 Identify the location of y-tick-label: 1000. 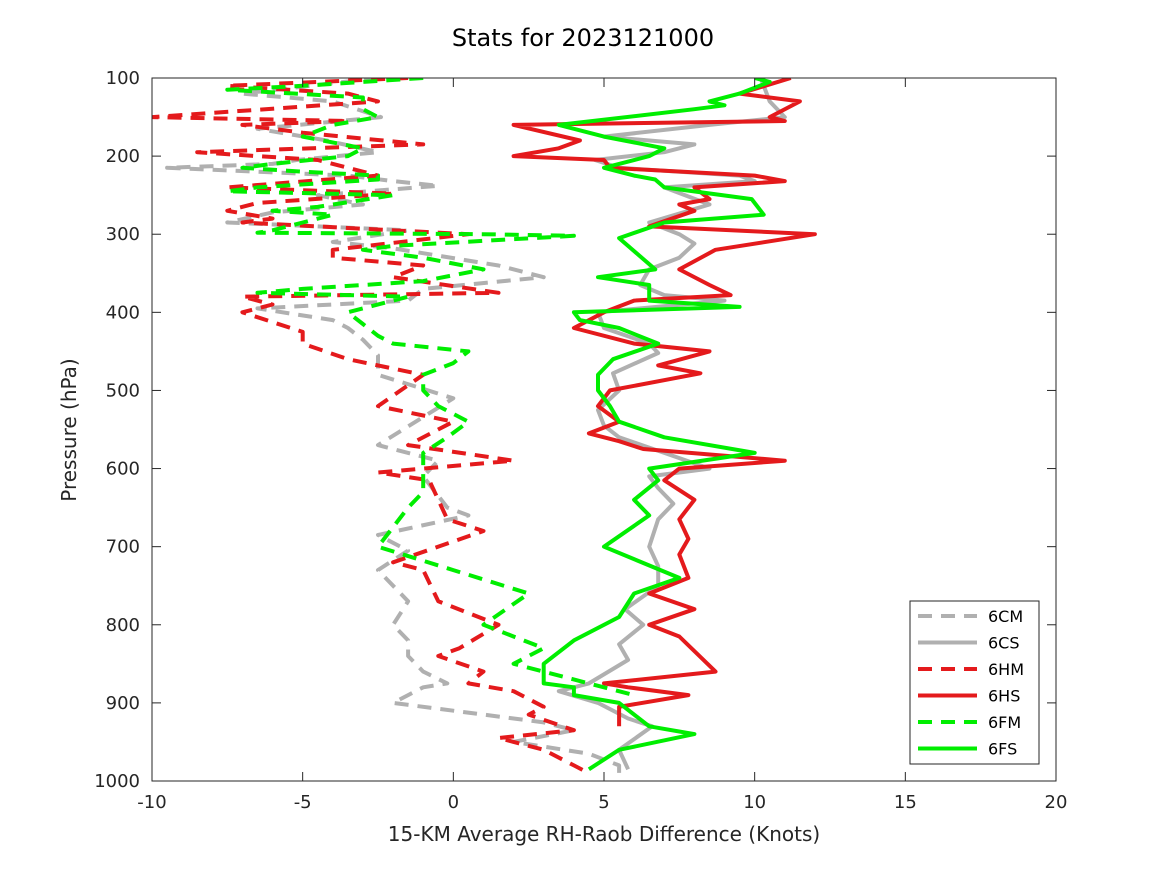
(117, 781).